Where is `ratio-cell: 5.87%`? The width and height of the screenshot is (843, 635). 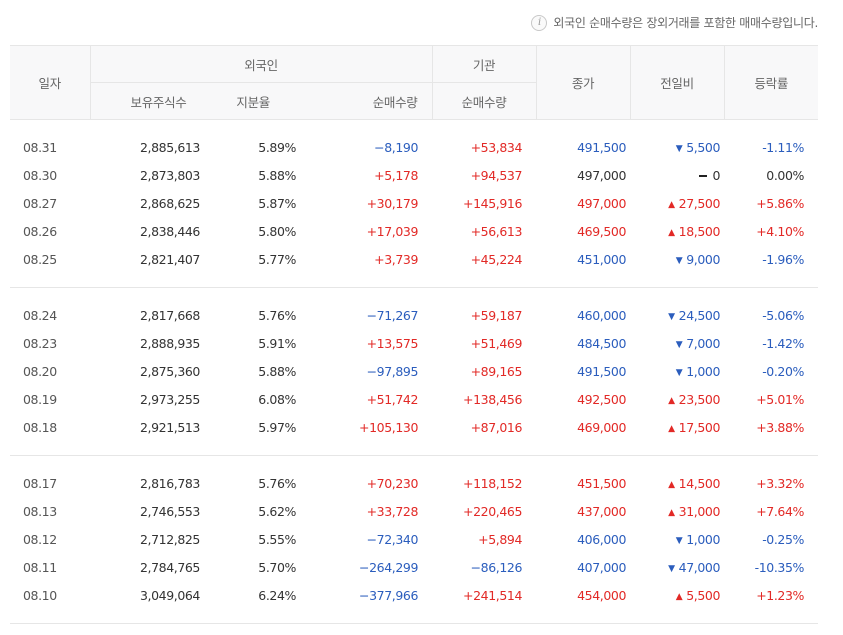 ratio-cell: 5.87% is located at coordinates (277, 203).